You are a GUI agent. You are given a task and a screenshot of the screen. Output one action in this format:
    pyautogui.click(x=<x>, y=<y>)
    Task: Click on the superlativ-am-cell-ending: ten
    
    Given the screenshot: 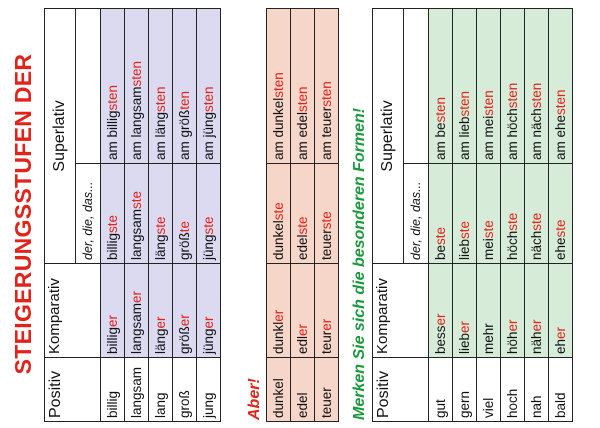 What is the action you would take?
    pyautogui.click(x=184, y=100)
    